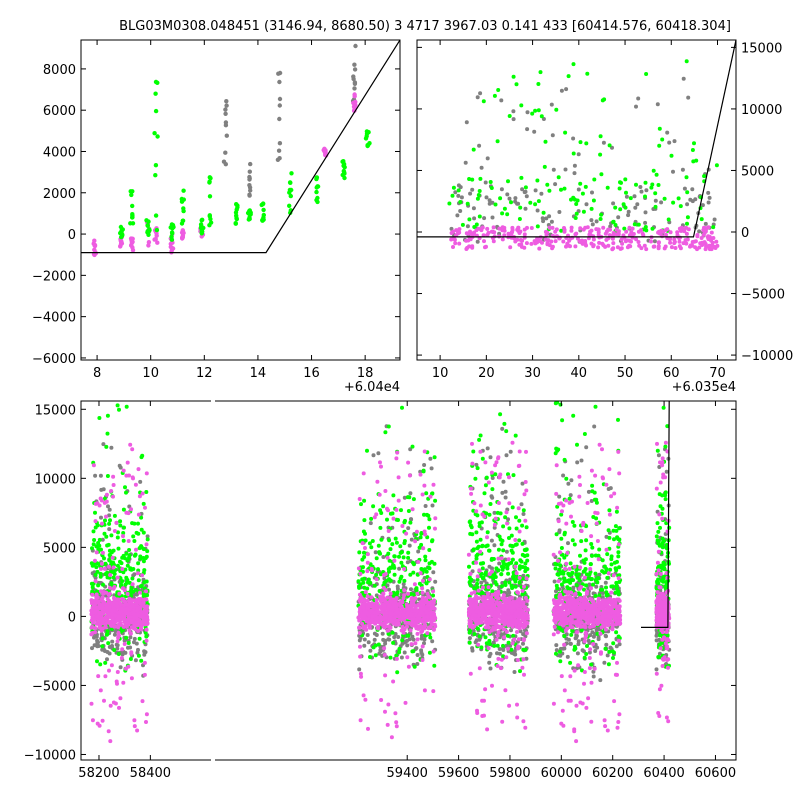 This screenshot has height=800, width=800. I want to click on y-tick-label: 15000, so click(761, 48).